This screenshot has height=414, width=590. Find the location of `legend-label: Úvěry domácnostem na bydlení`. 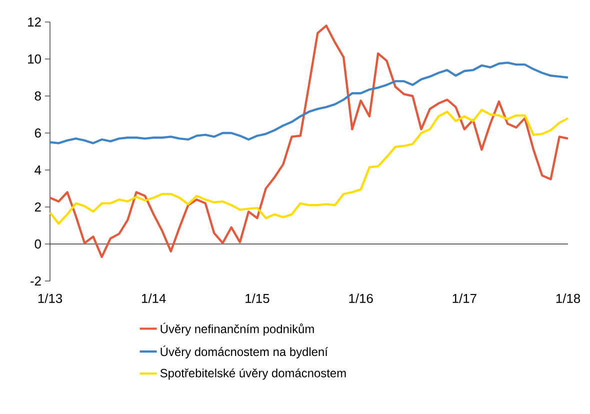

legend-label: Úvěry domácnostem na bydlení is located at coordinates (244, 352).